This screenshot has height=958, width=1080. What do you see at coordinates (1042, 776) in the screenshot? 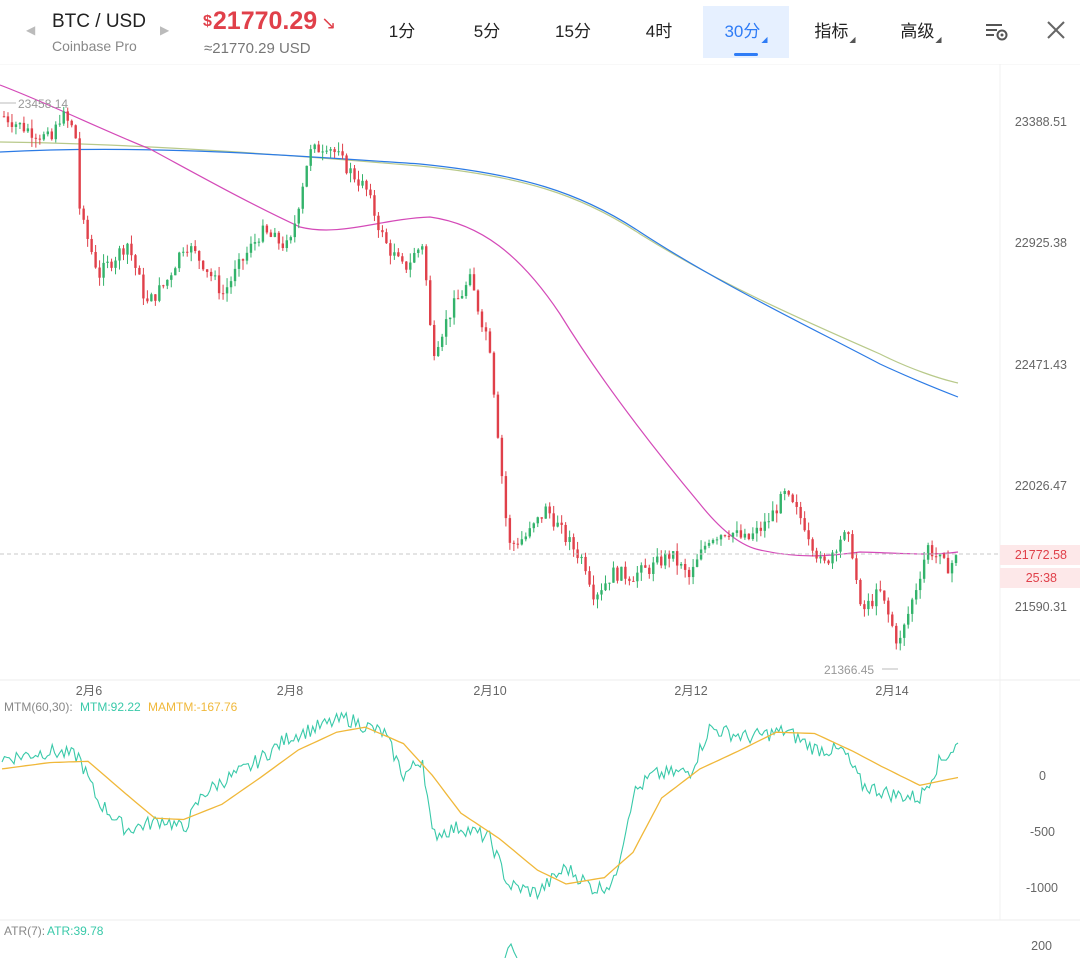
I see `y-tick-label: 0` at bounding box center [1042, 776].